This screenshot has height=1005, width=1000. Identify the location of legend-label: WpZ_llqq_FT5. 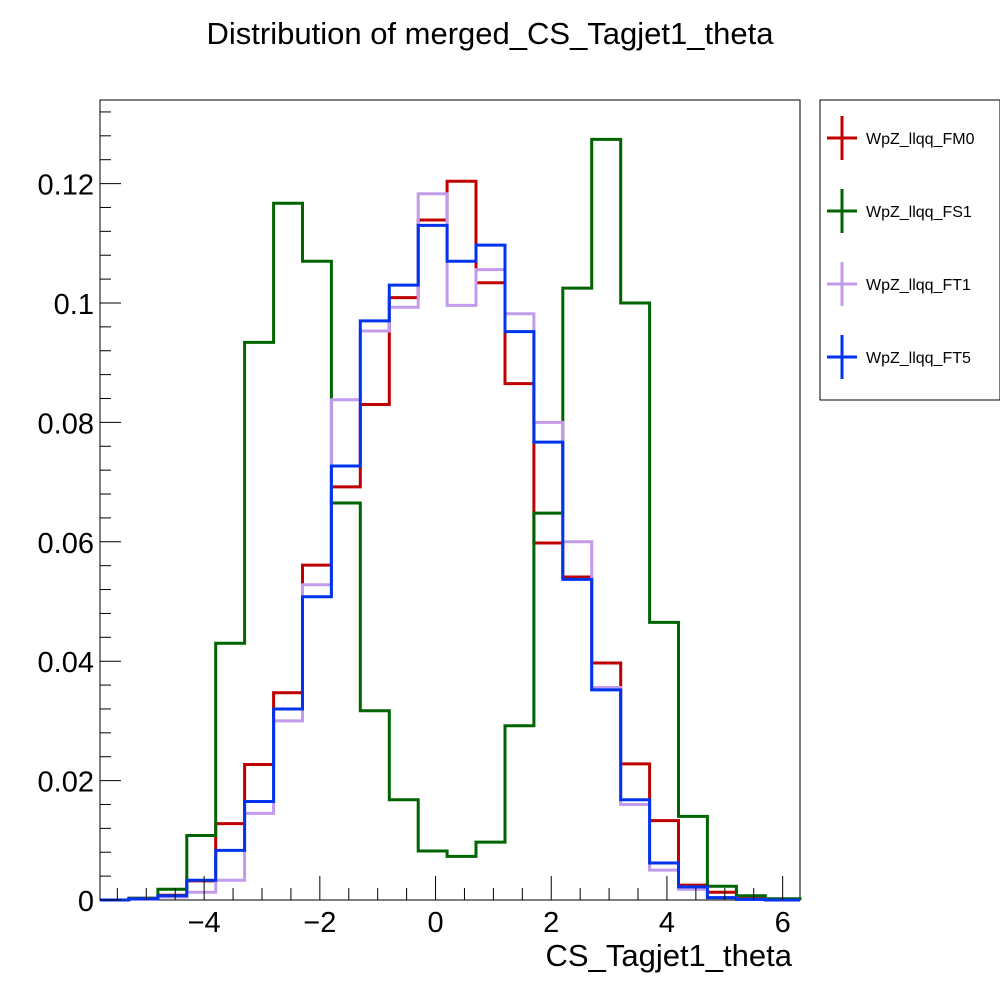
(918, 358).